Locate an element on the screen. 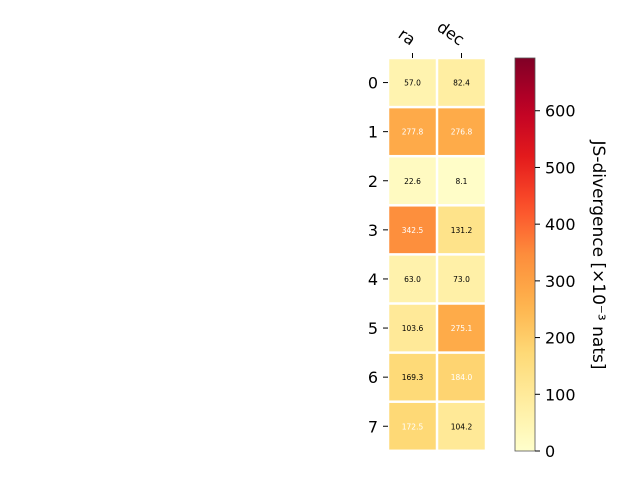  row-tick-label: 0 is located at coordinates (373, 83).